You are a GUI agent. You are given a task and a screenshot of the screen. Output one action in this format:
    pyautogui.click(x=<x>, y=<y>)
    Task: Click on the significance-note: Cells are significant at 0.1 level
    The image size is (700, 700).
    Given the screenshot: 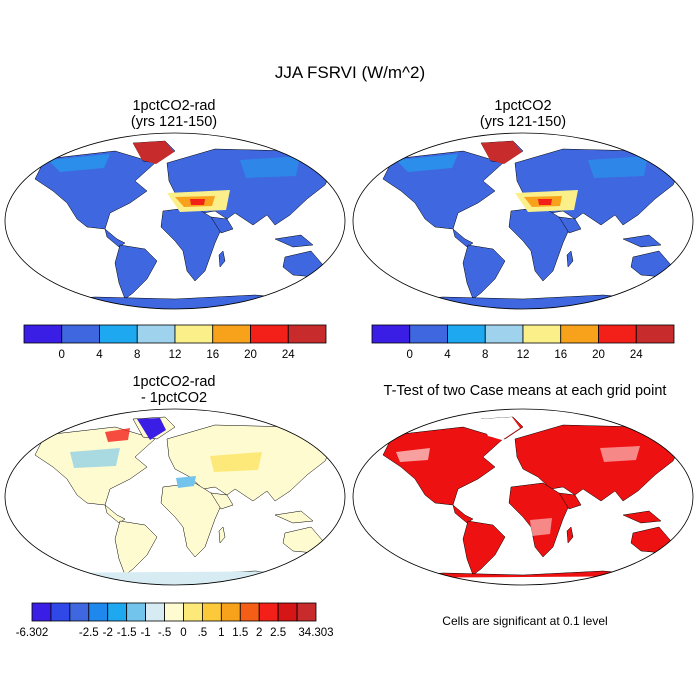 What is the action you would take?
    pyautogui.click(x=525, y=621)
    